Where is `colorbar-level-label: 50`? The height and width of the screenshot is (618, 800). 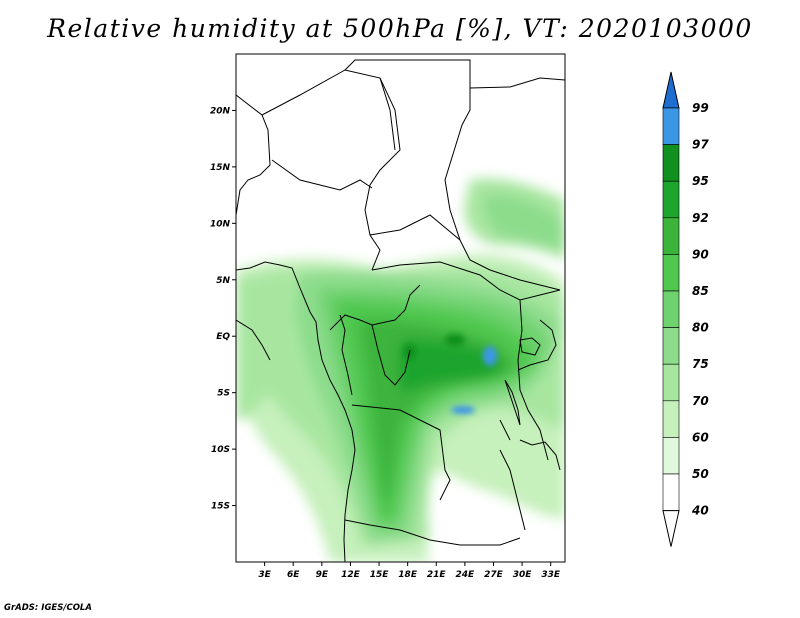
colorbar-level-label: 50 is located at coordinates (700, 474).